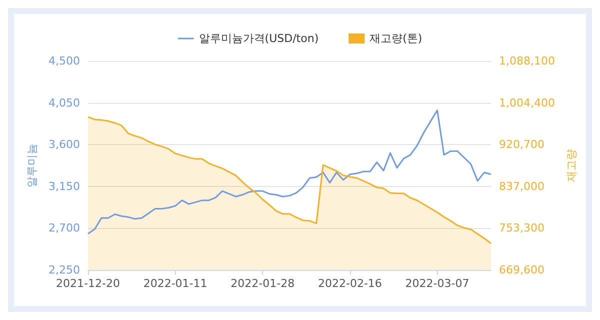 Image resolution: width=600 pixels, height=320 pixels. I want to click on y2-axis-title: 재고량, so click(571, 165).